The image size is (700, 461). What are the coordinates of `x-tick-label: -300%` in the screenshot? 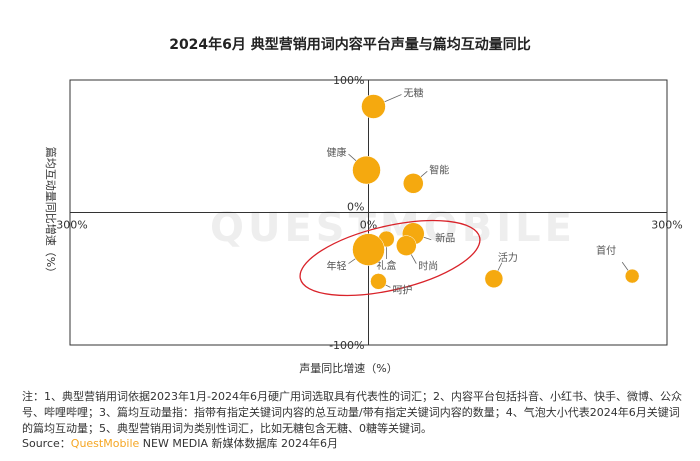 It's located at (69, 225).